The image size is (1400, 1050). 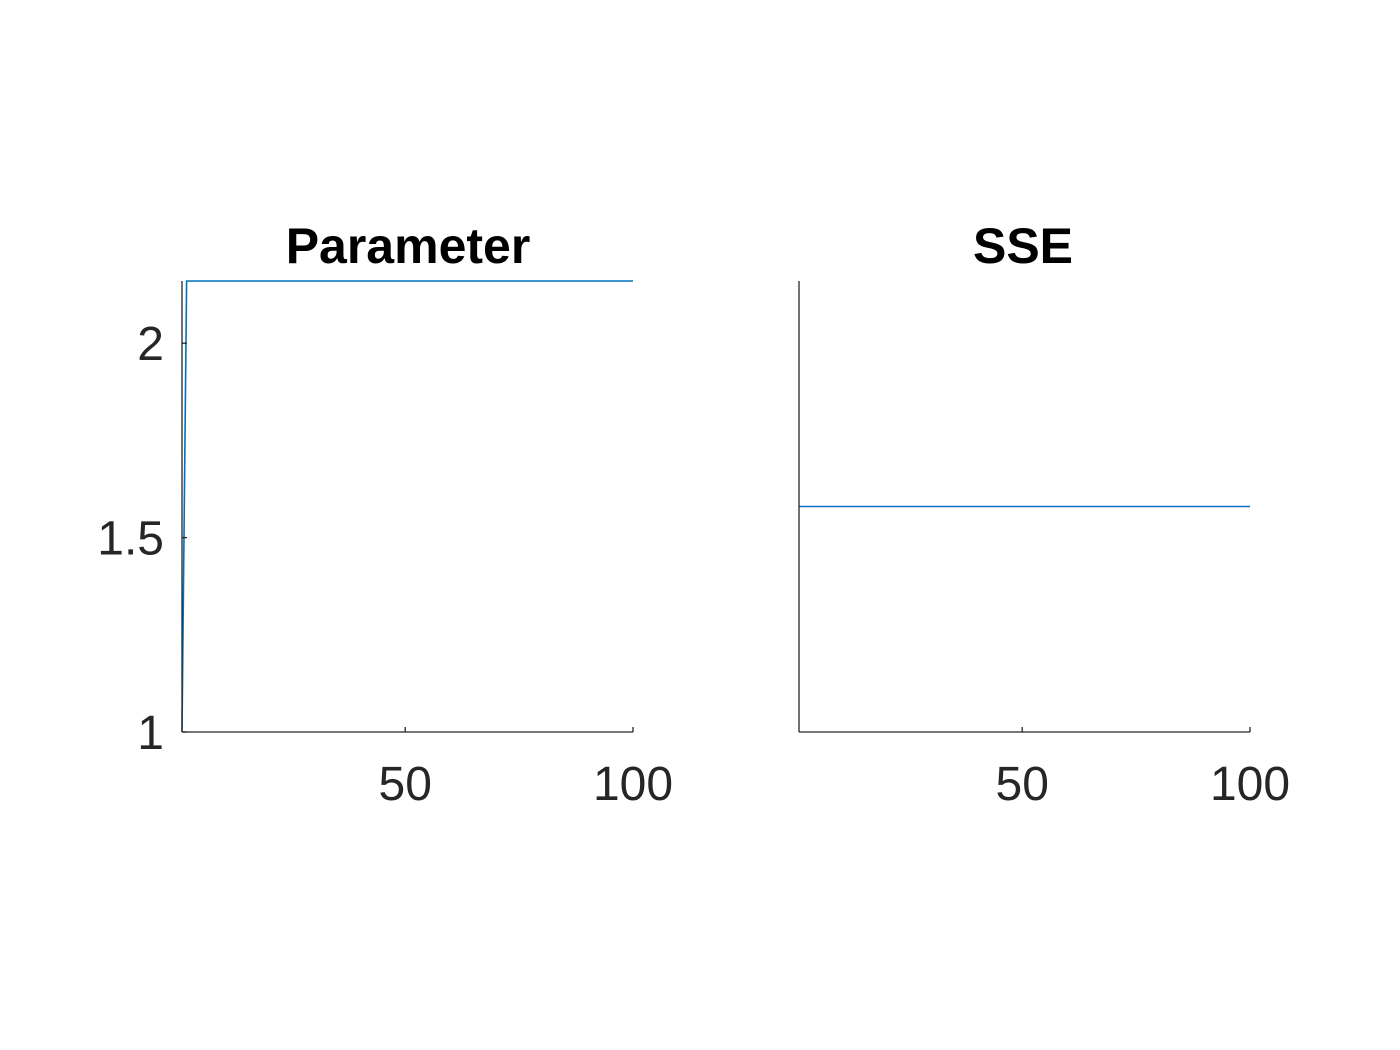 What do you see at coordinates (1022, 784) in the screenshot?
I see `sse-x-tick-label: 50` at bounding box center [1022, 784].